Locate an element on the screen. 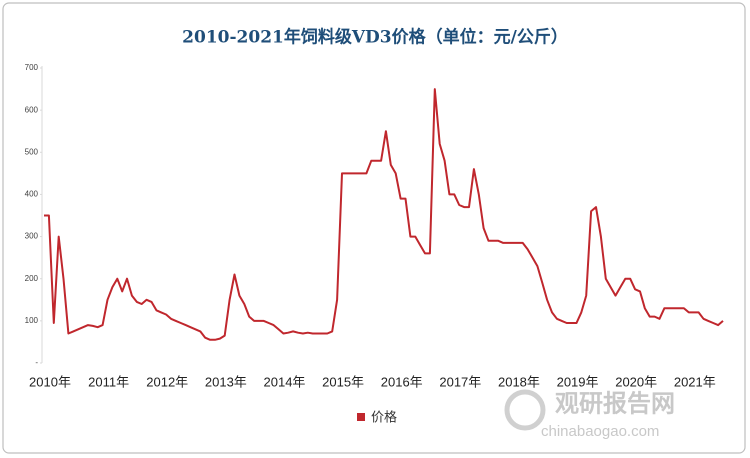 This screenshot has height=458, width=750. y-tick-label: 500 is located at coordinates (32, 151).